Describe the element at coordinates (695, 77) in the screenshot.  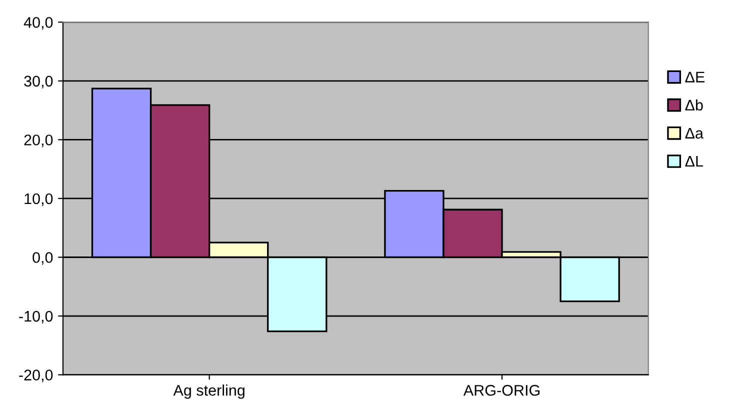
I see `legend-label: ΔE` at that location.